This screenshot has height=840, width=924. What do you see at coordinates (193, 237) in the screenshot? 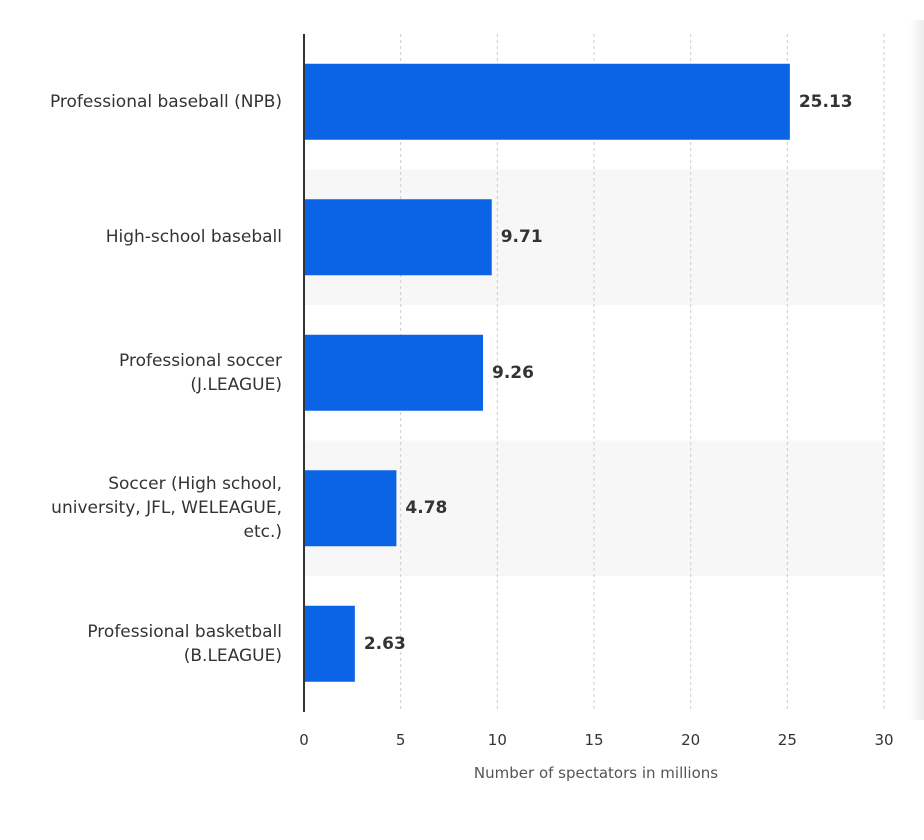
I see `category-label: High-school baseball` at bounding box center [193, 237].